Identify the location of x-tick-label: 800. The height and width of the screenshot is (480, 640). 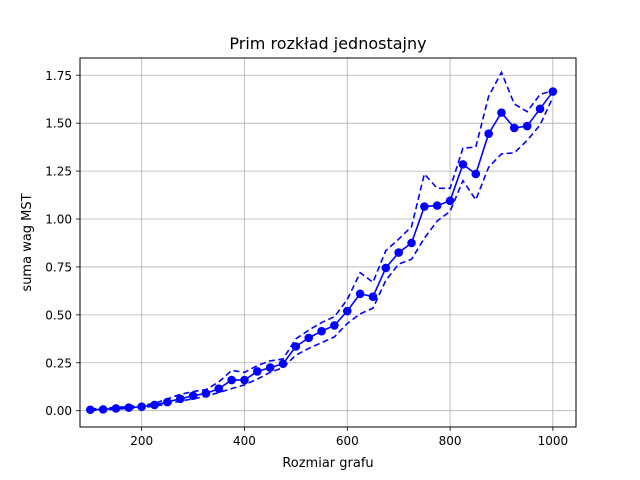
(450, 441).